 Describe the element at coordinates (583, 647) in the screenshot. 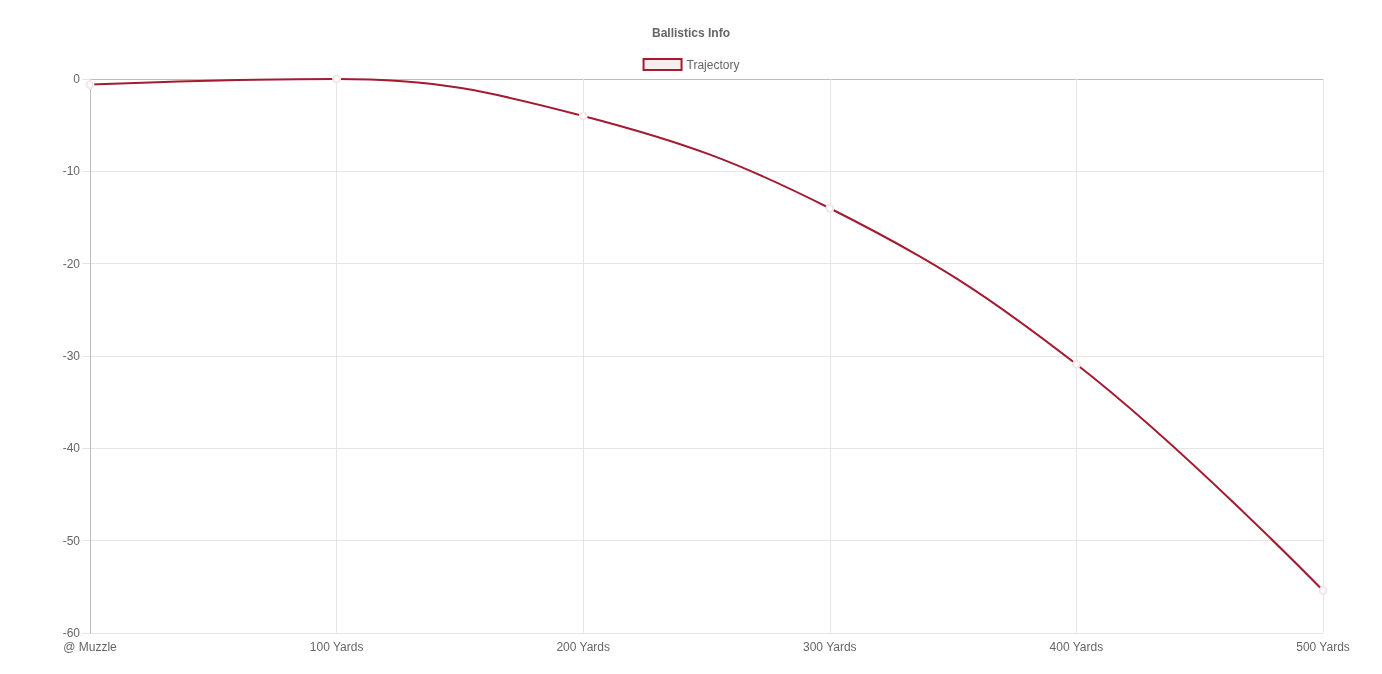

I see `x-tick-label: 200 Yards` at that location.